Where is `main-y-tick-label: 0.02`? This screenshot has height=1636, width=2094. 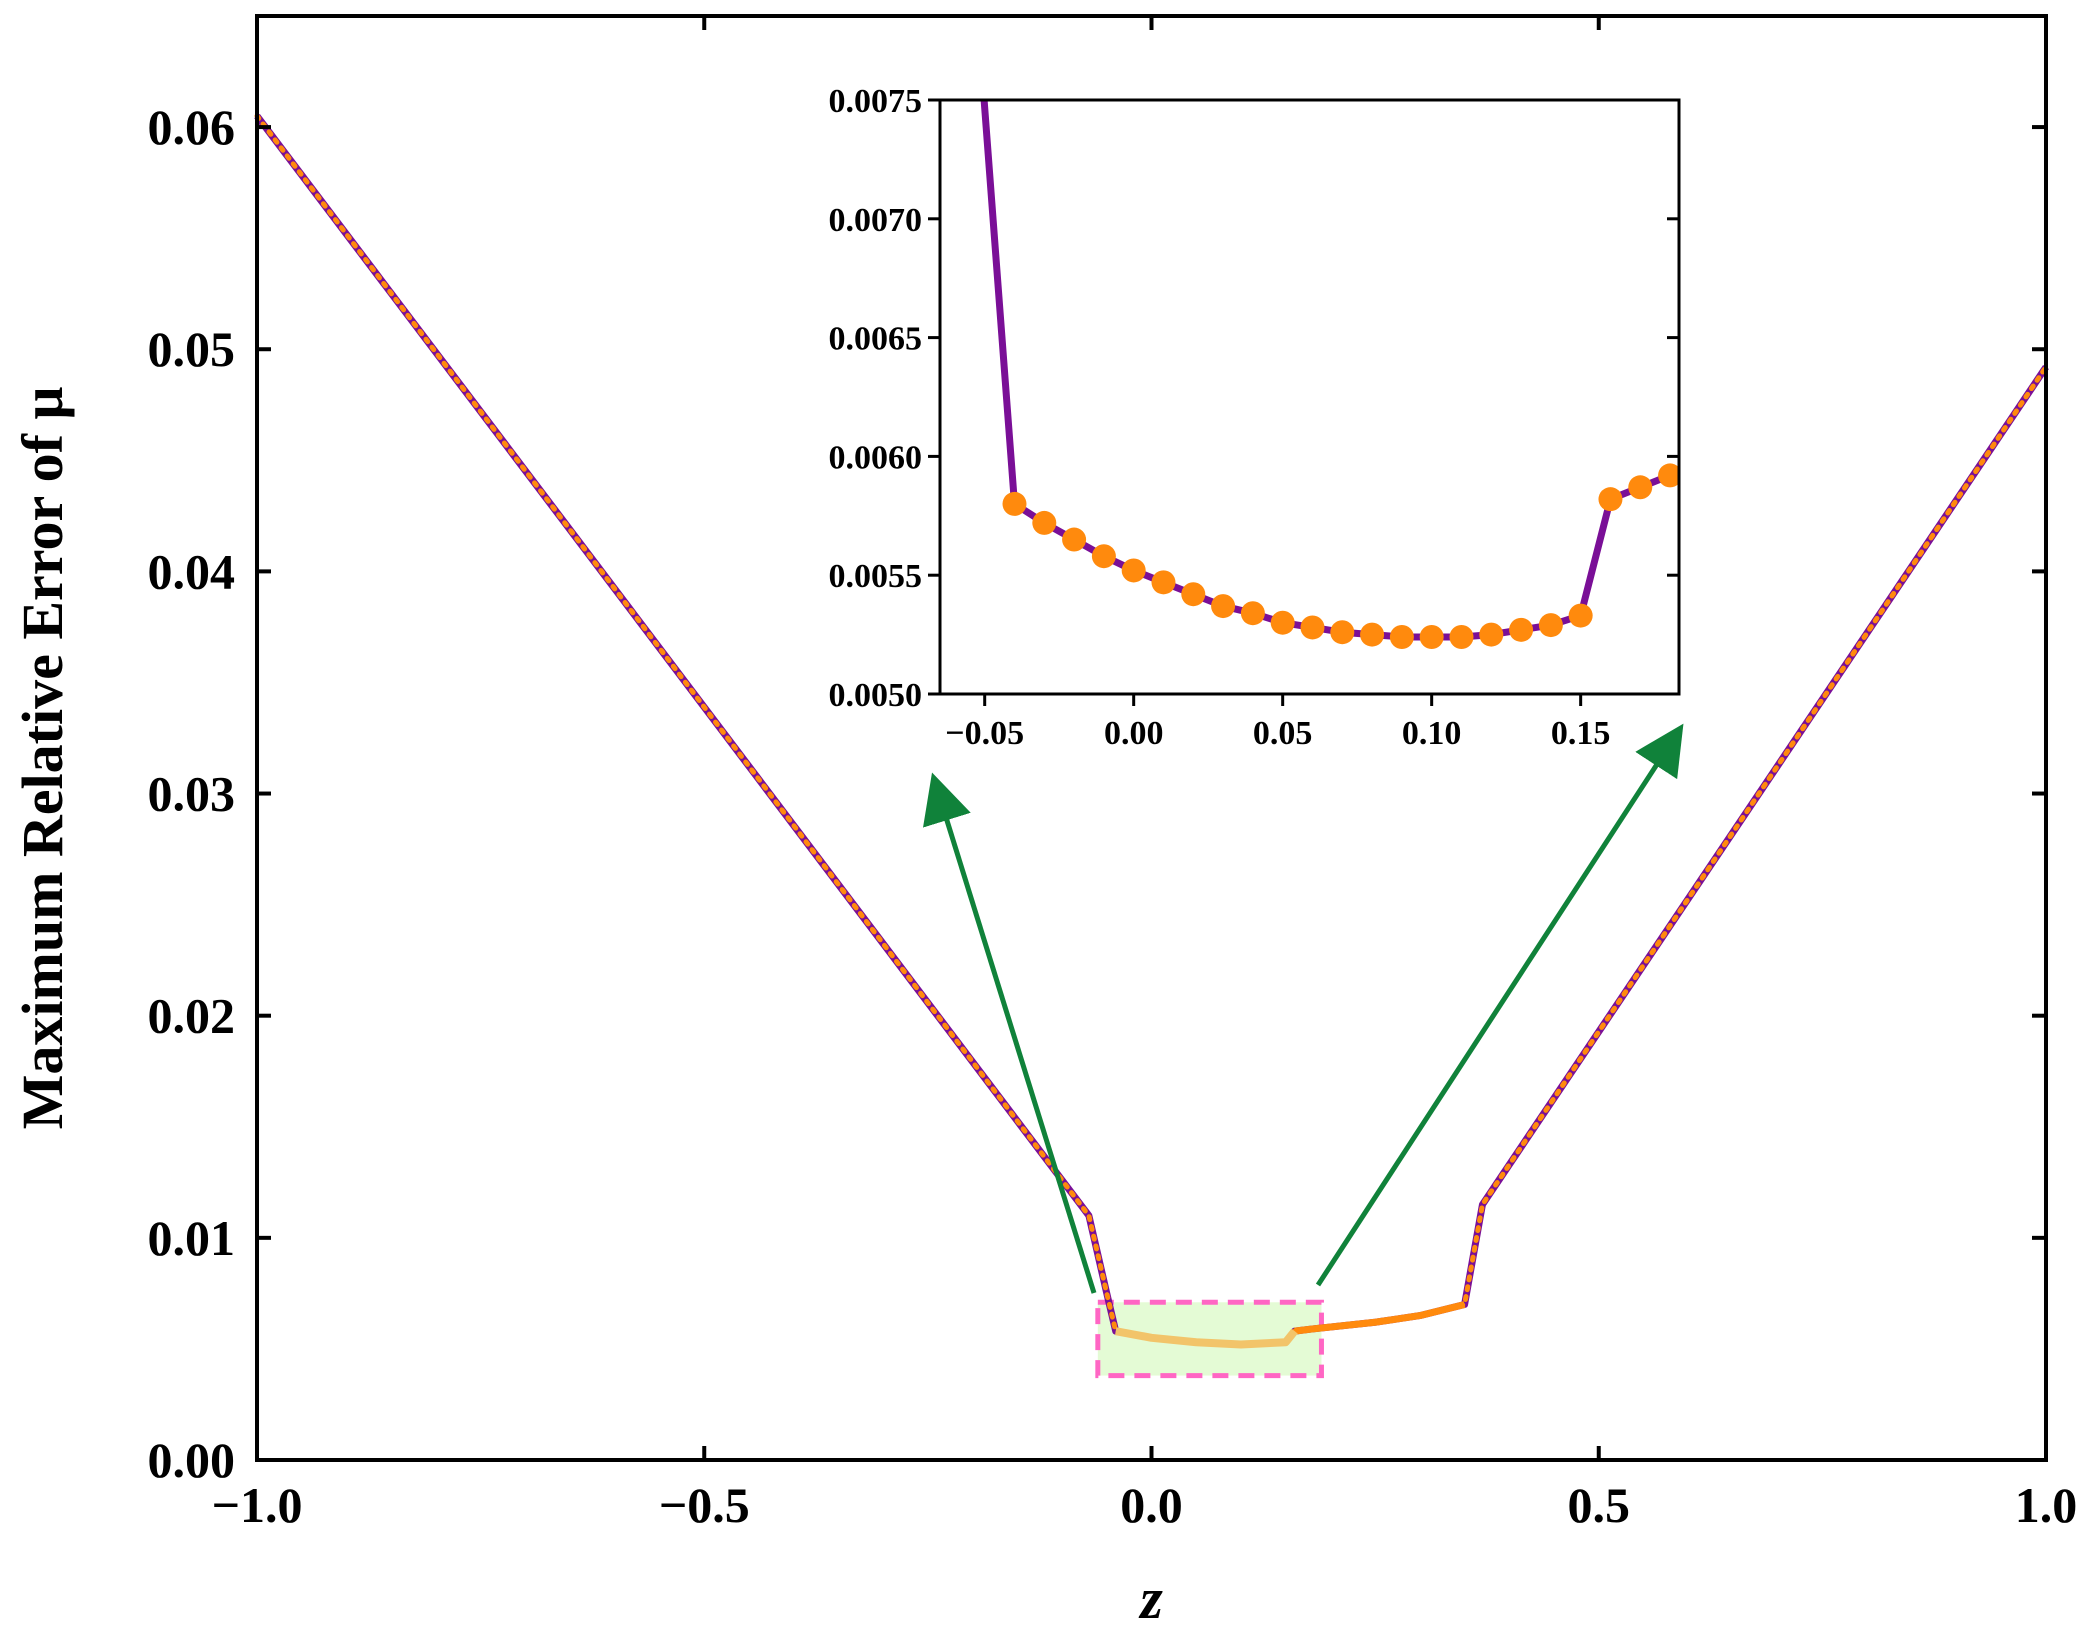 main-y-tick-label: 0.02 is located at coordinates (192, 1016).